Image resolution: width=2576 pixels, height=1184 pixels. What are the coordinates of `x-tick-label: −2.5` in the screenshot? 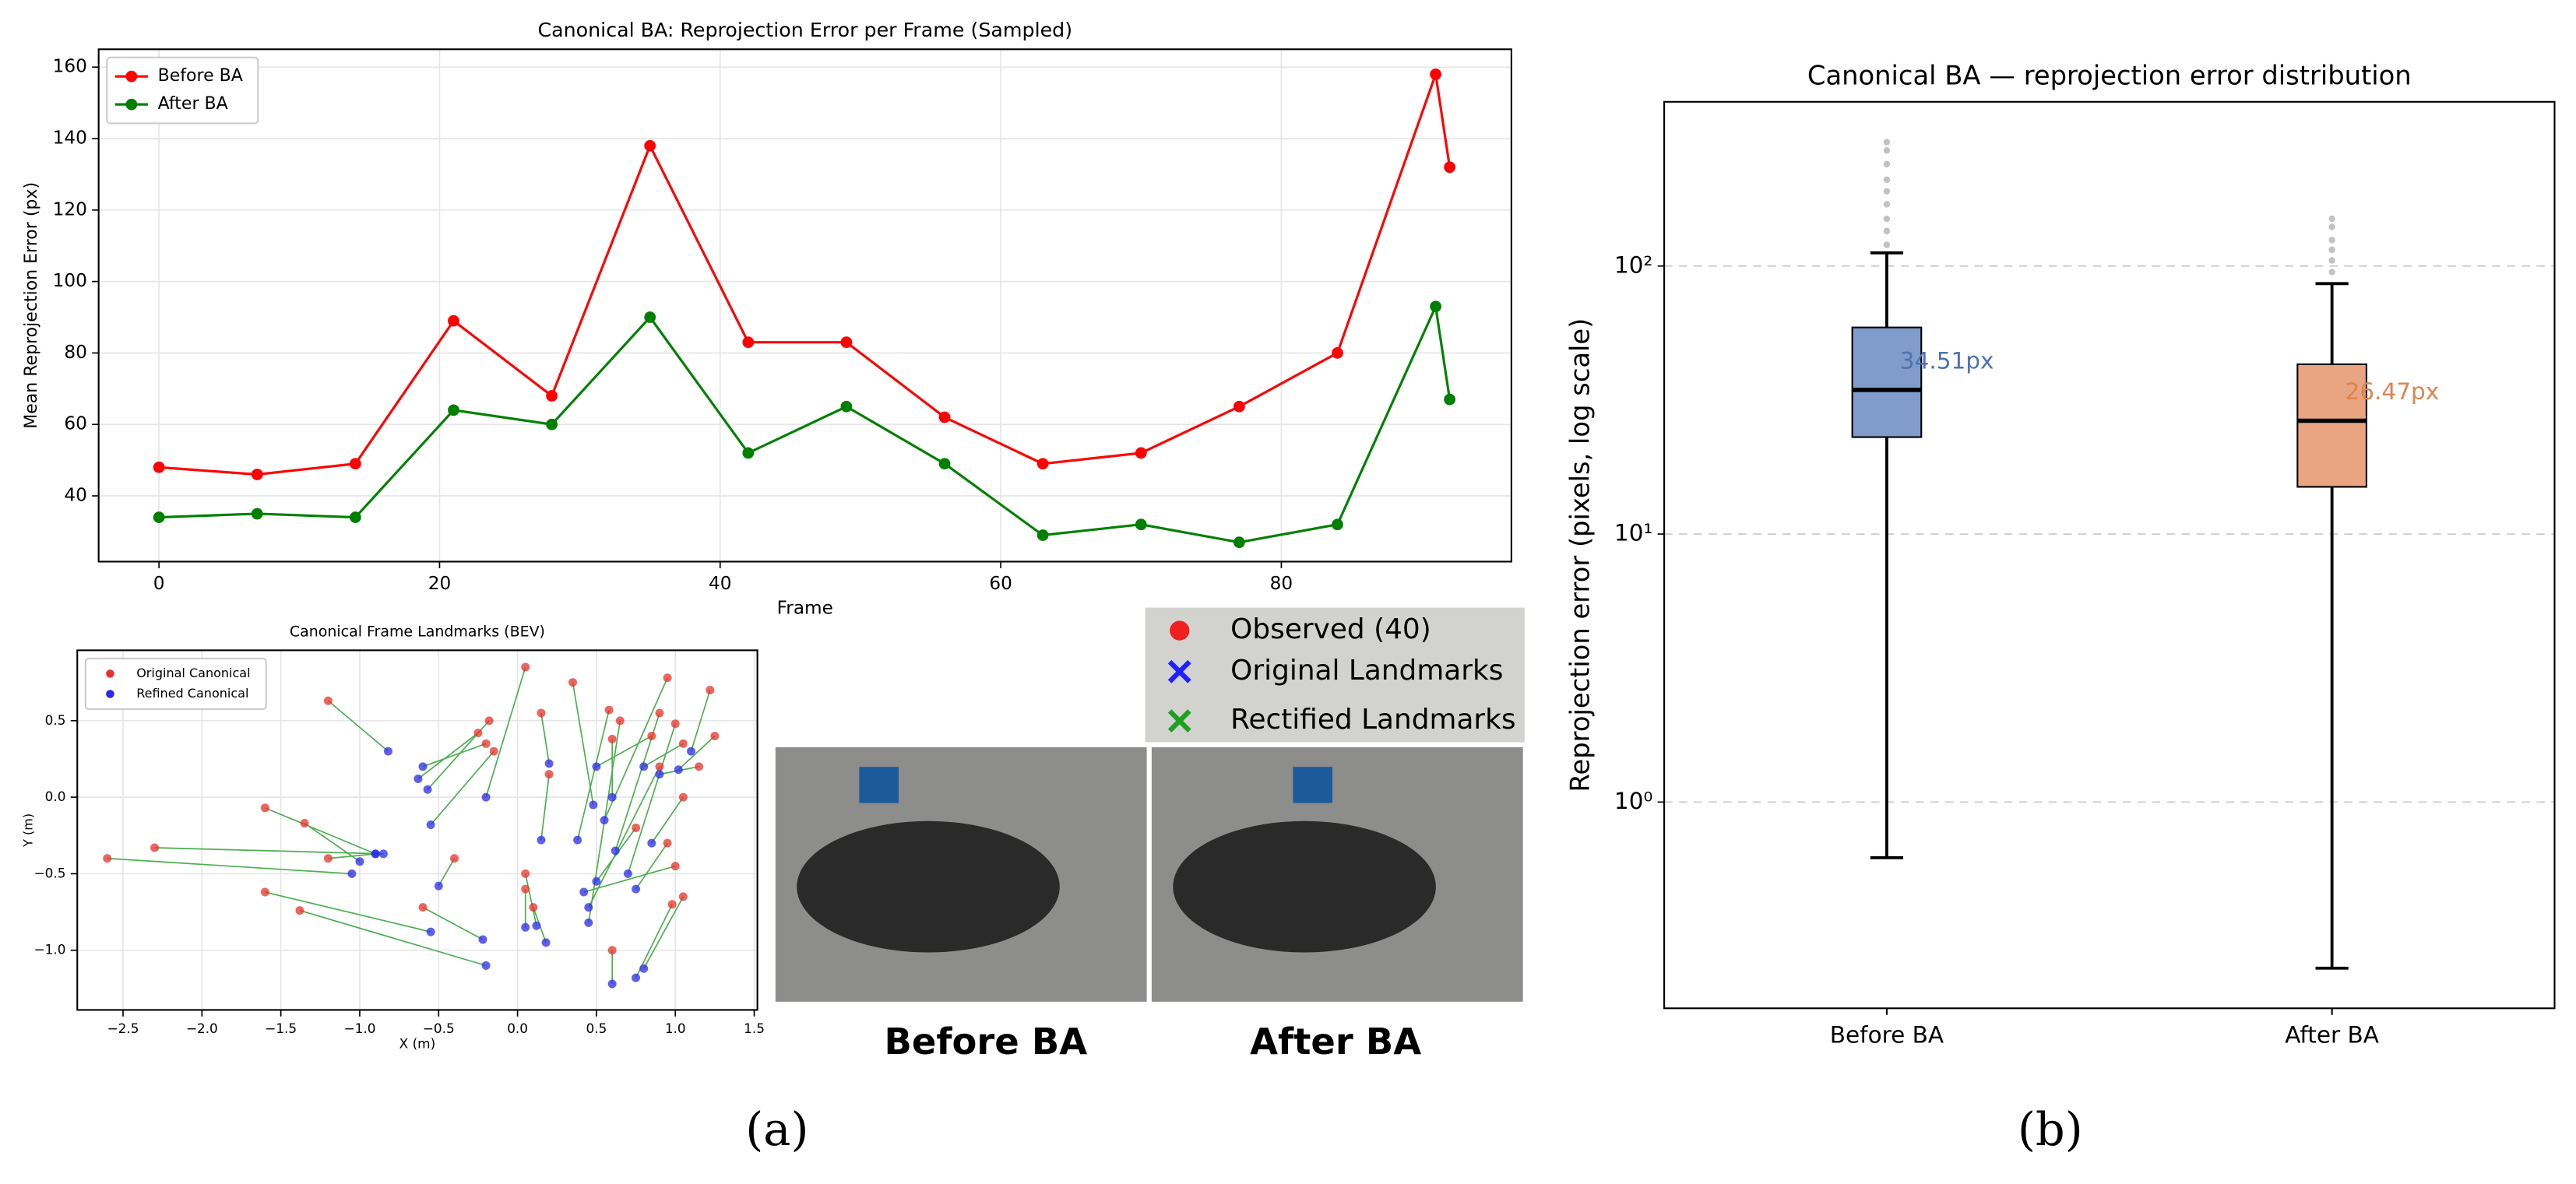 It's located at (123, 1028).